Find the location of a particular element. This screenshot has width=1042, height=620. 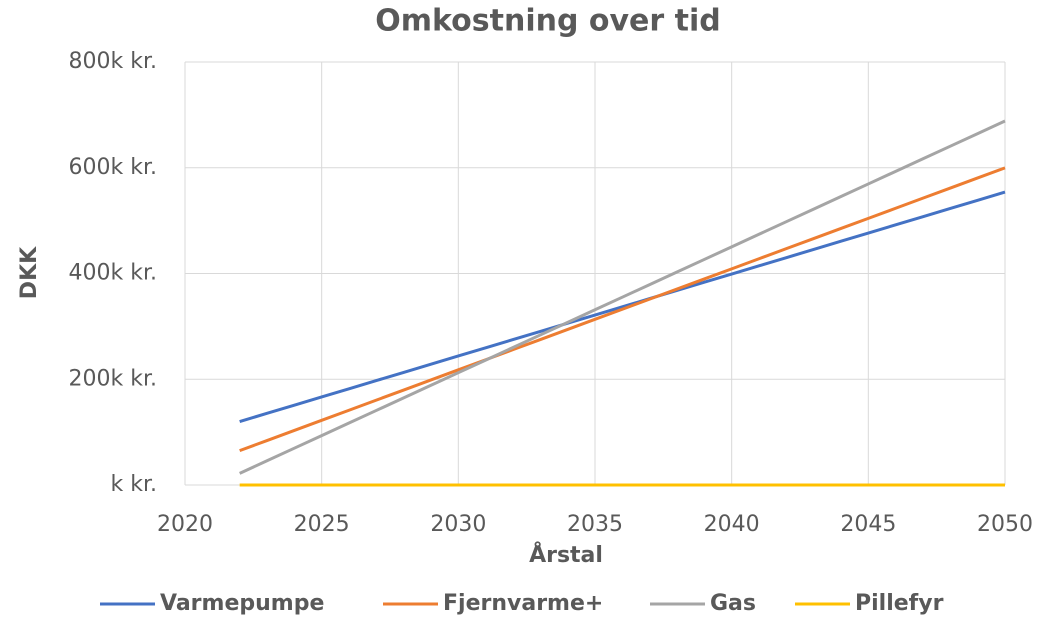

x-tick-label: 2045 is located at coordinates (868, 524).